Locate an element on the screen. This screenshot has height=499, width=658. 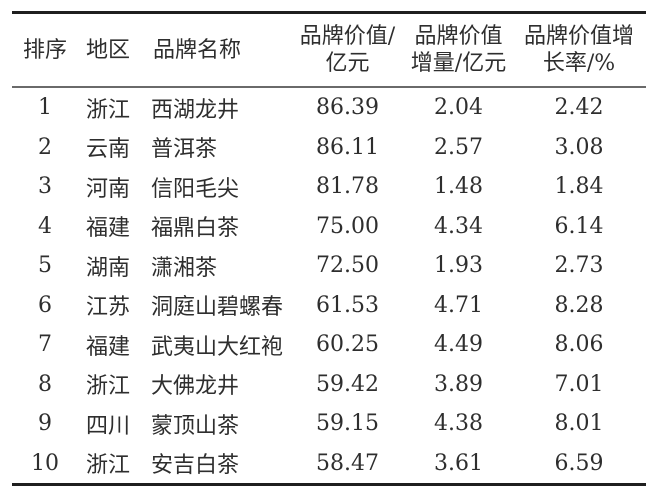
header-brand-value: 品牌价值/ 亿元 is located at coordinates (347, 50).